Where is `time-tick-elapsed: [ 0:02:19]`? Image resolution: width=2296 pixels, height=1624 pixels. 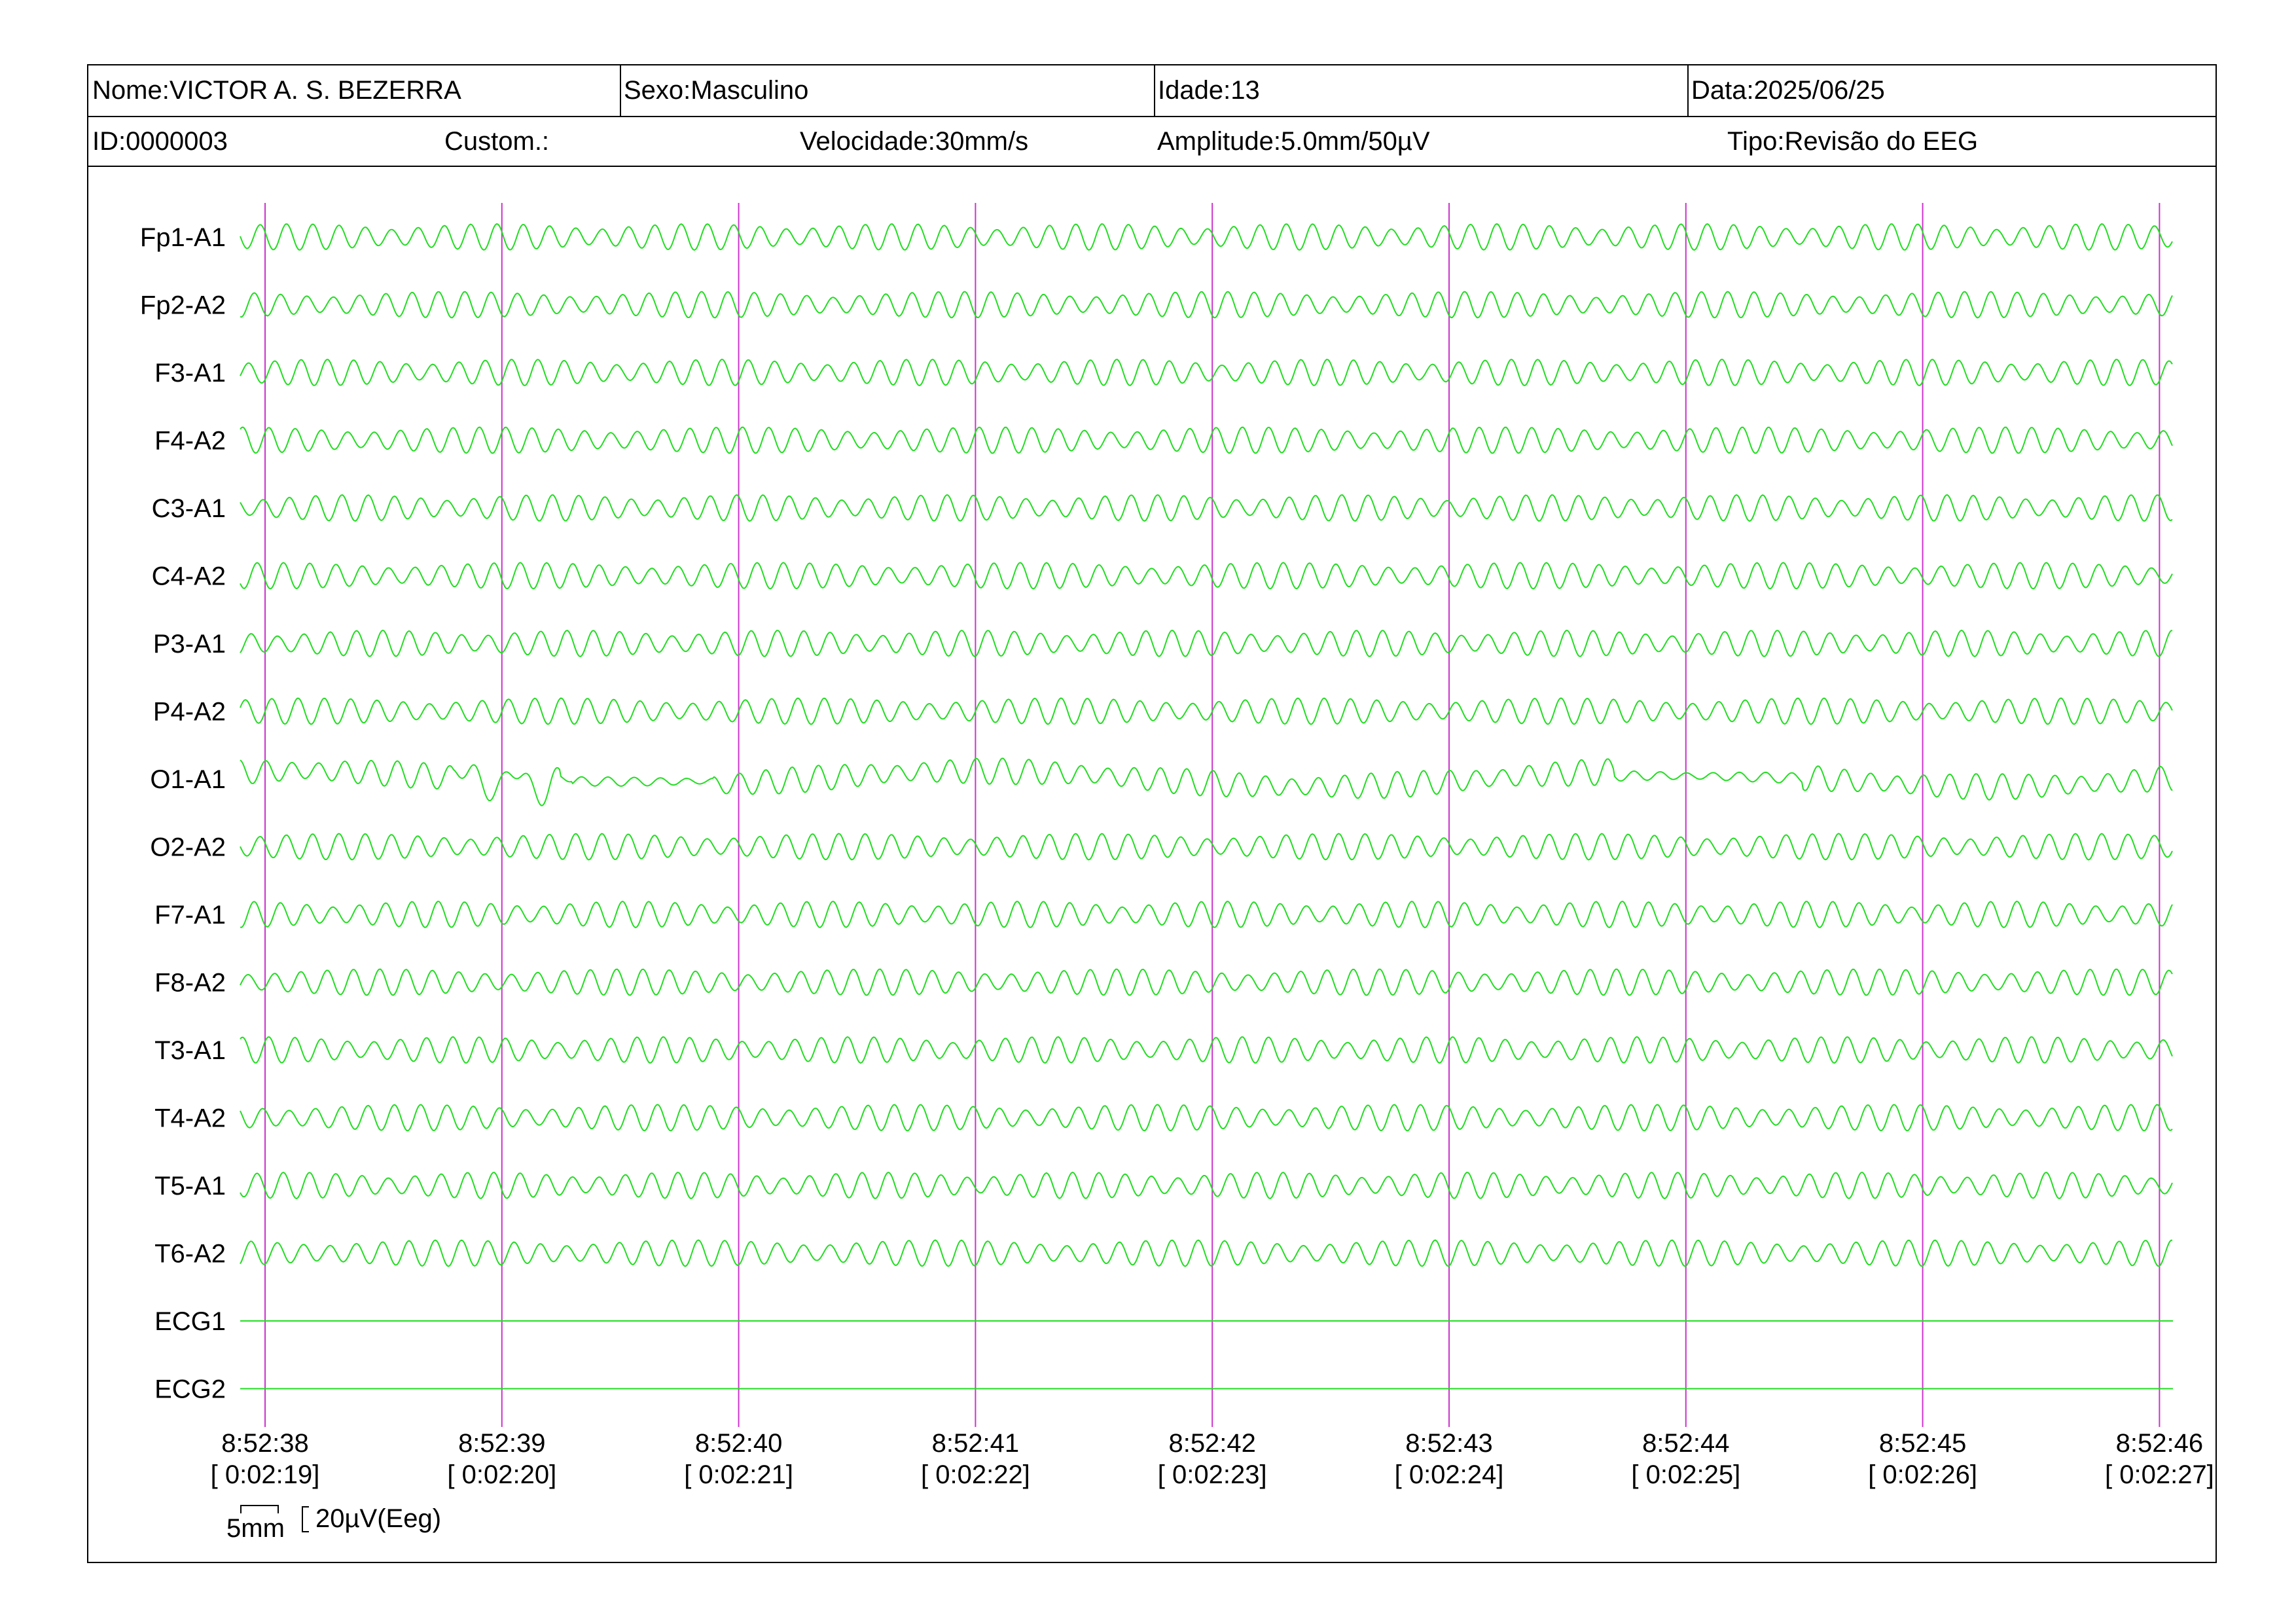
time-tick-elapsed: [ 0:02:19] is located at coordinates (265, 1474).